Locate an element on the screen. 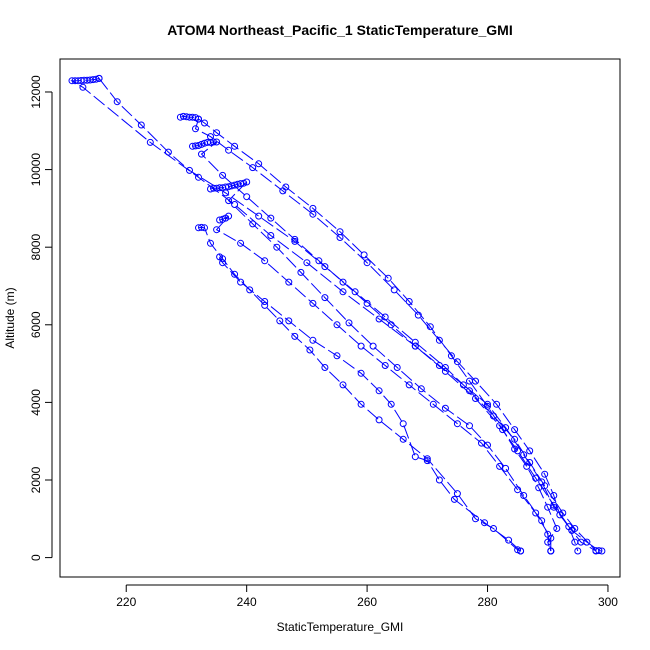 The width and height of the screenshot is (650, 650). x-axis: 220 240 260 280 300 is located at coordinates (367, 596).